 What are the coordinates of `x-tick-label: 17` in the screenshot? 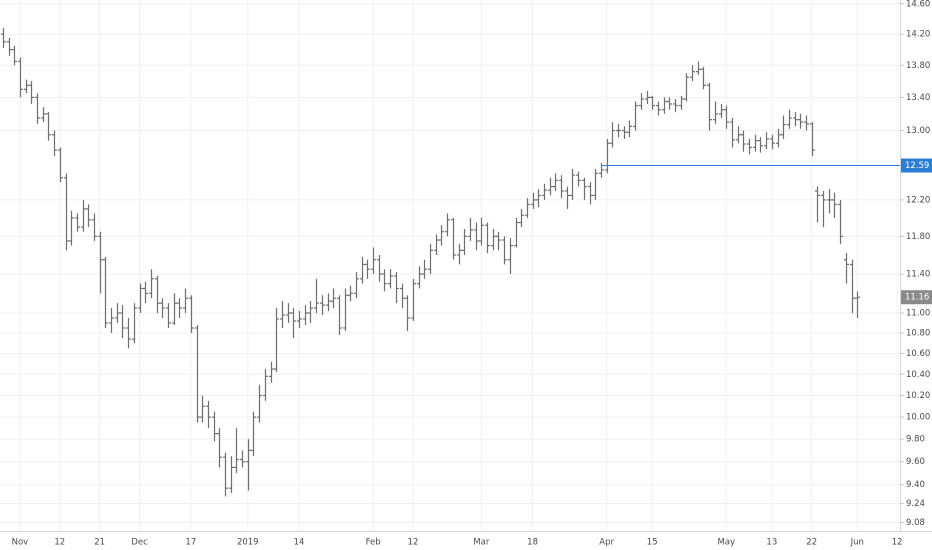 It's located at (190, 543).